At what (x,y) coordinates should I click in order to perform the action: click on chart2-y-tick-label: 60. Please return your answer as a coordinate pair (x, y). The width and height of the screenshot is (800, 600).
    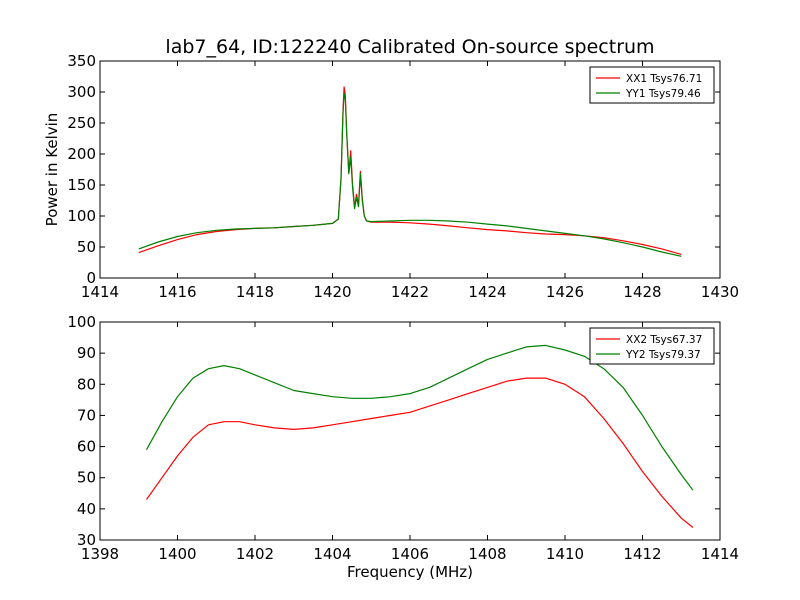
    Looking at the image, I should click on (86, 447).